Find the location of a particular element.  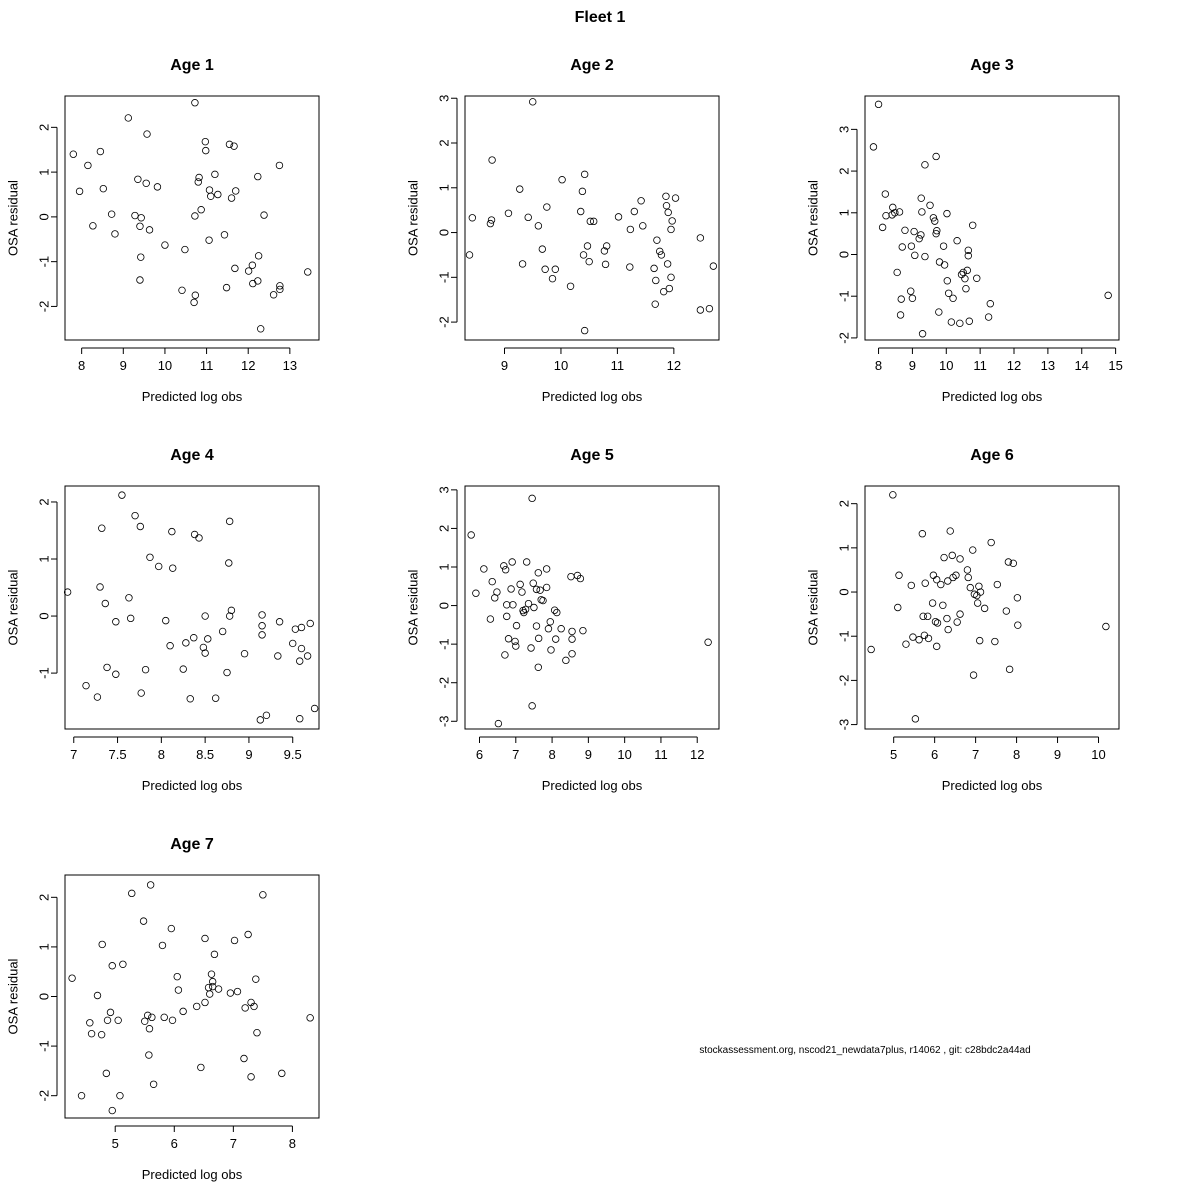

y-tick-label: 2 is located at coordinates (43, 897).